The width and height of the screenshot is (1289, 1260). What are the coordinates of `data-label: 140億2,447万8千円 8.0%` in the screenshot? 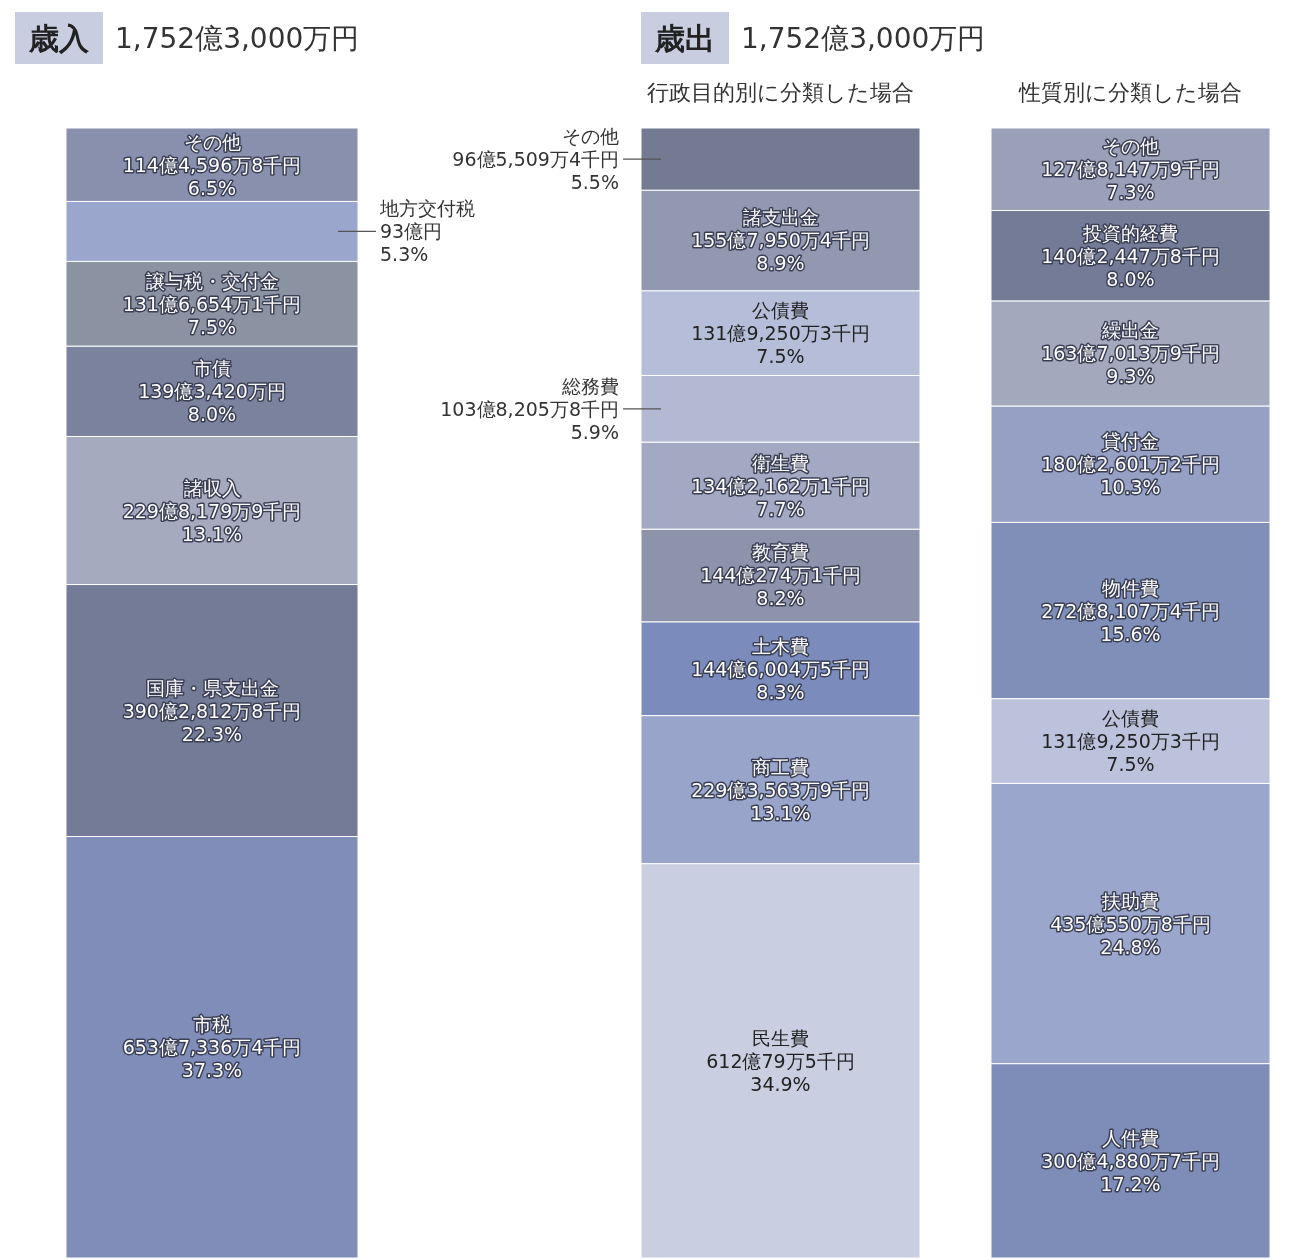 It's located at (1130, 267).